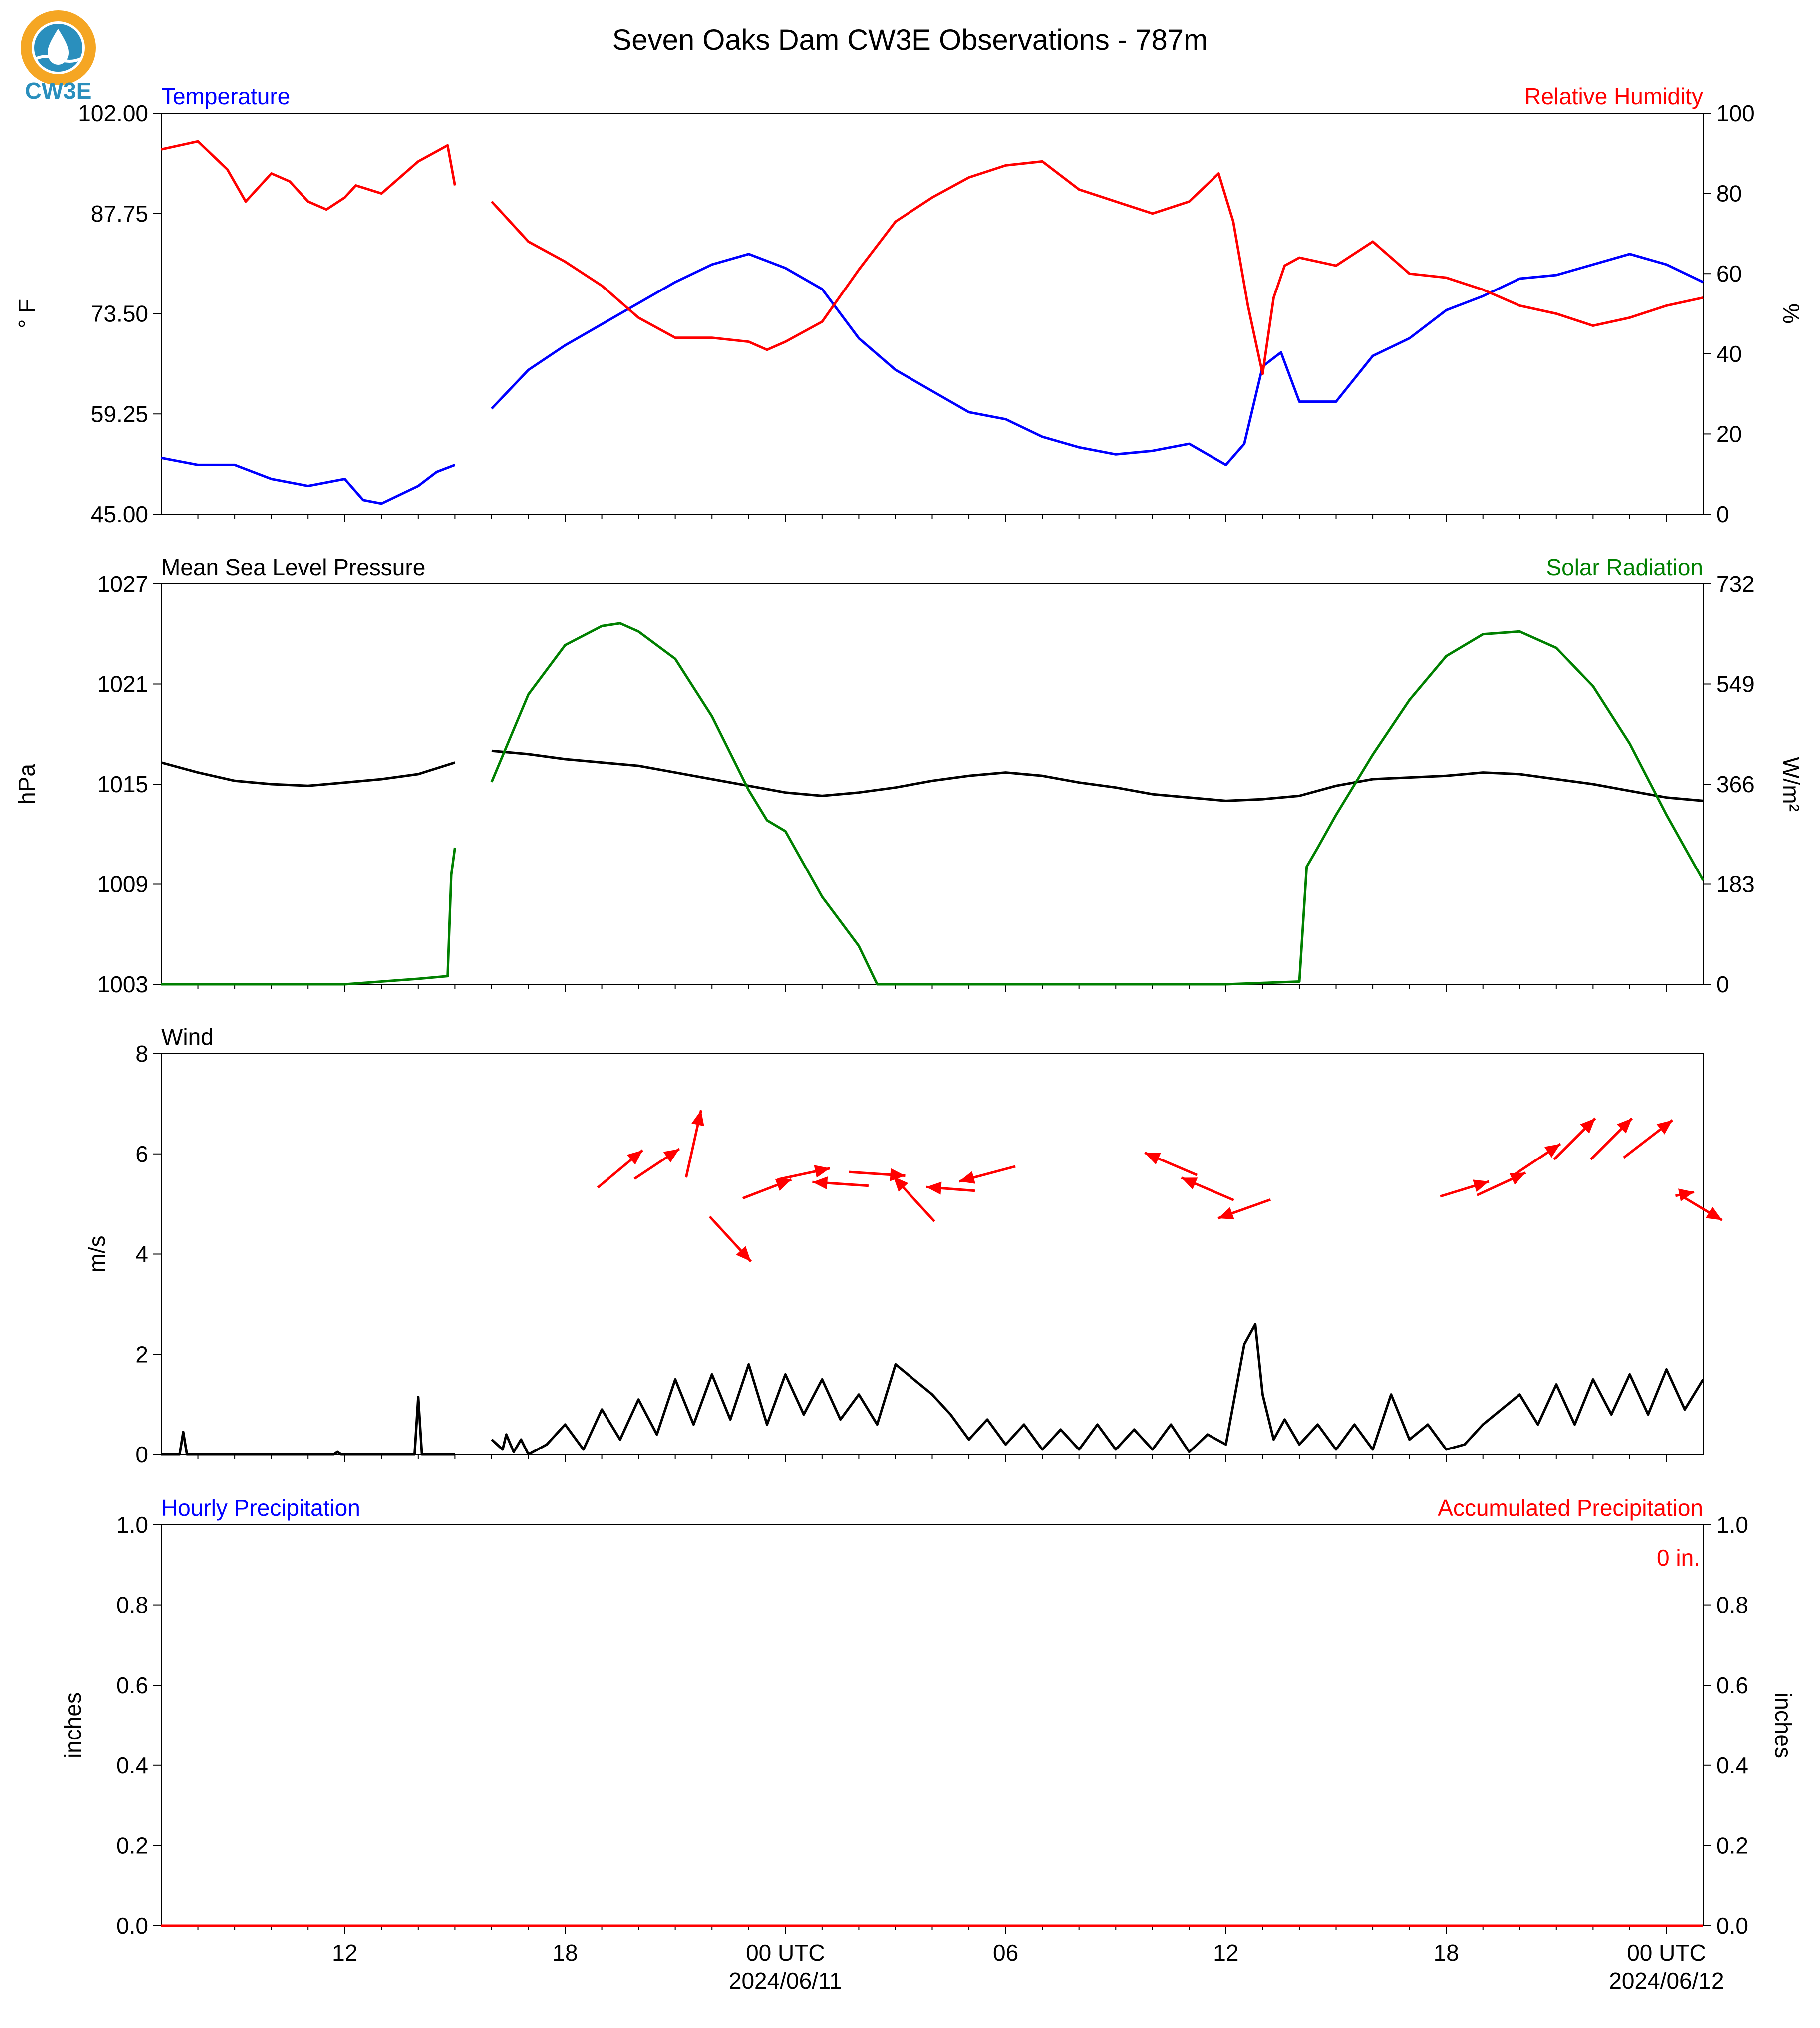 Image resolution: width=1820 pixels, height=2028 pixels. I want to click on y-tick-label-left: 102.00, so click(113, 113).